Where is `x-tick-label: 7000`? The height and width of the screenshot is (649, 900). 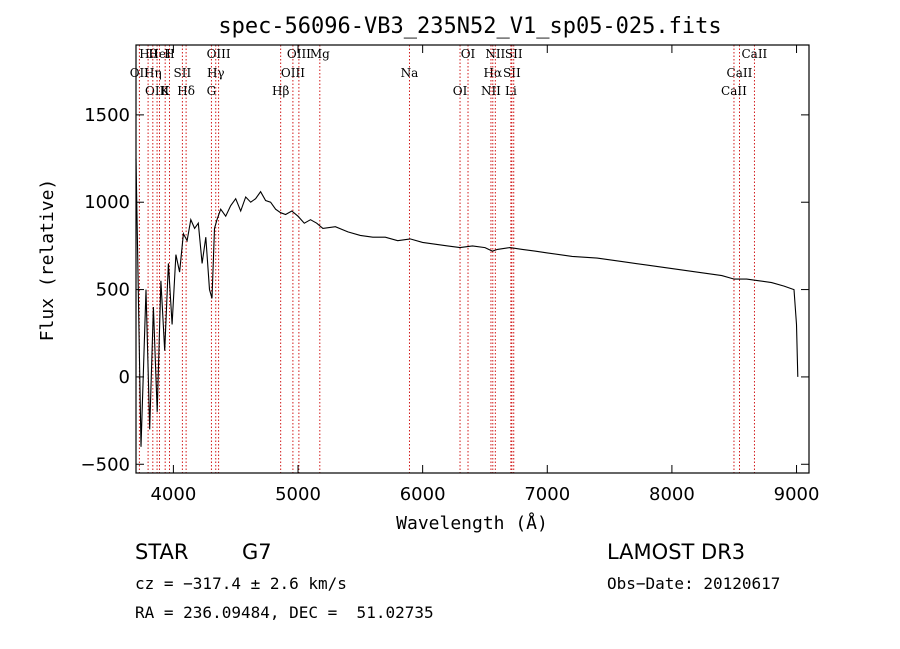 x-tick-label: 7000 is located at coordinates (547, 494).